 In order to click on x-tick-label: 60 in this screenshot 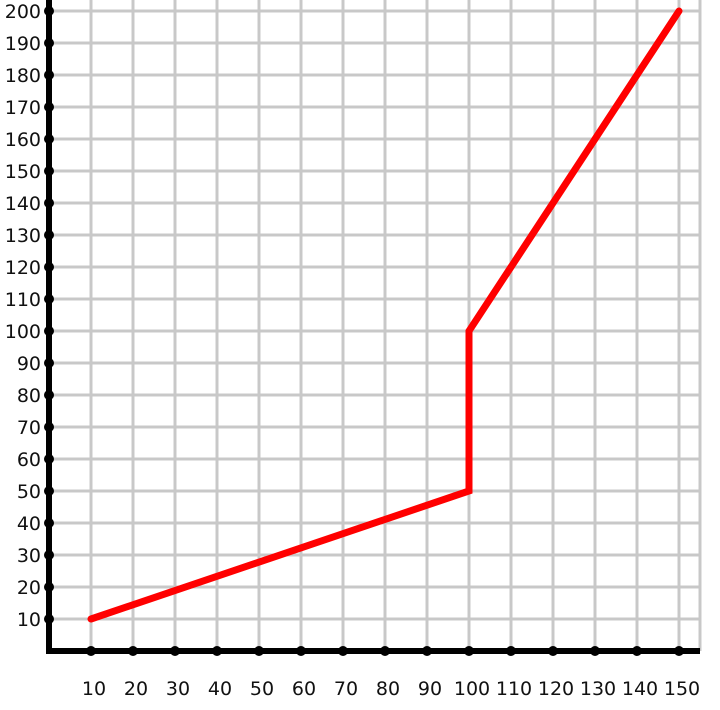, I will do `click(304, 689)`.